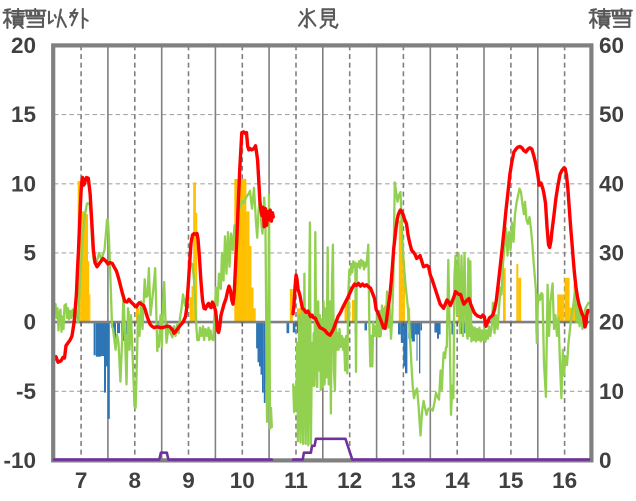  What do you see at coordinates (26, 391) in the screenshot?
I see `svg-text: -5` at bounding box center [26, 391].